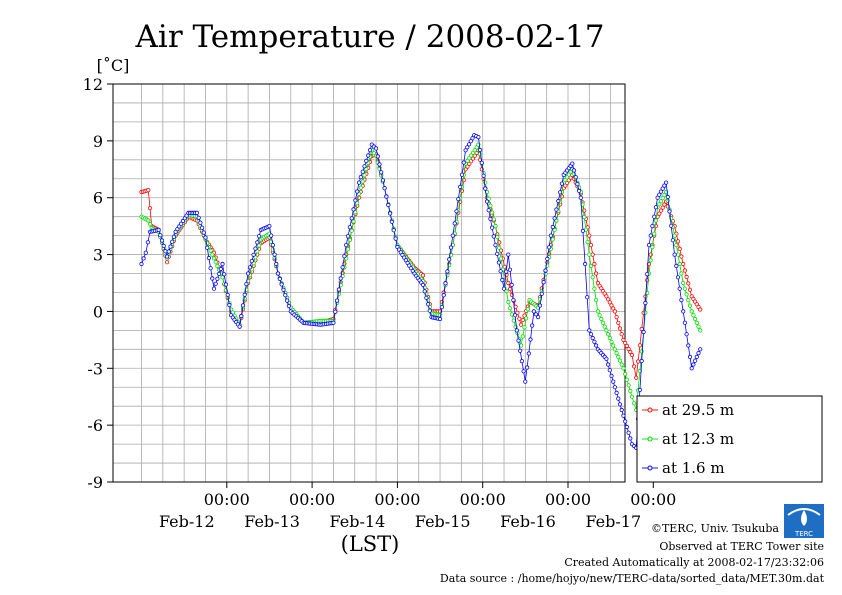 The height and width of the screenshot is (595, 842). What do you see at coordinates (698, 410) in the screenshot?
I see `legend-label: at 29.5 m` at bounding box center [698, 410].